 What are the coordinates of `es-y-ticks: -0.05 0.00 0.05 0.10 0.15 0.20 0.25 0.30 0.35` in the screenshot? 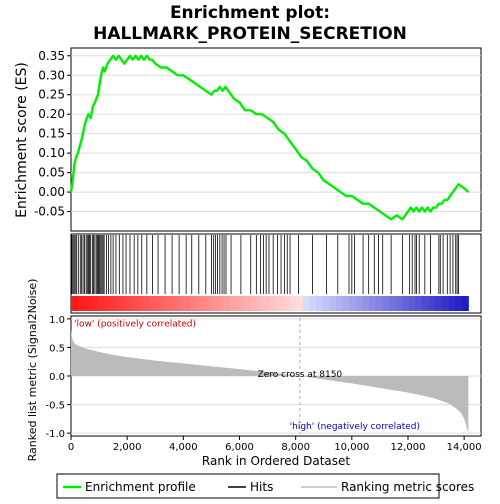 It's located at (52, 134).